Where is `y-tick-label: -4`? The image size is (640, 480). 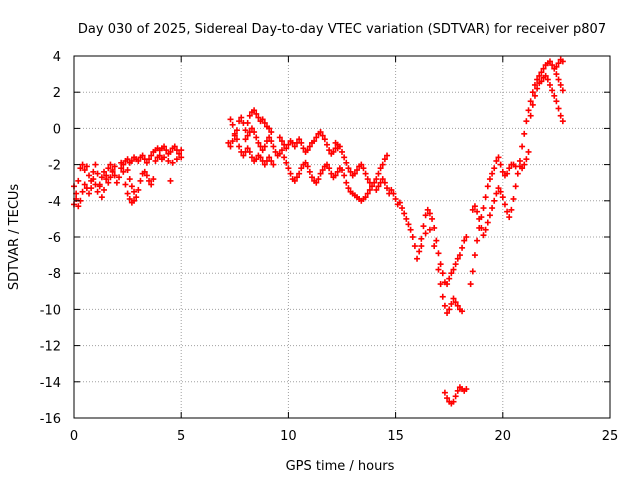
y-tick-label: -4 is located at coordinates (54, 202).